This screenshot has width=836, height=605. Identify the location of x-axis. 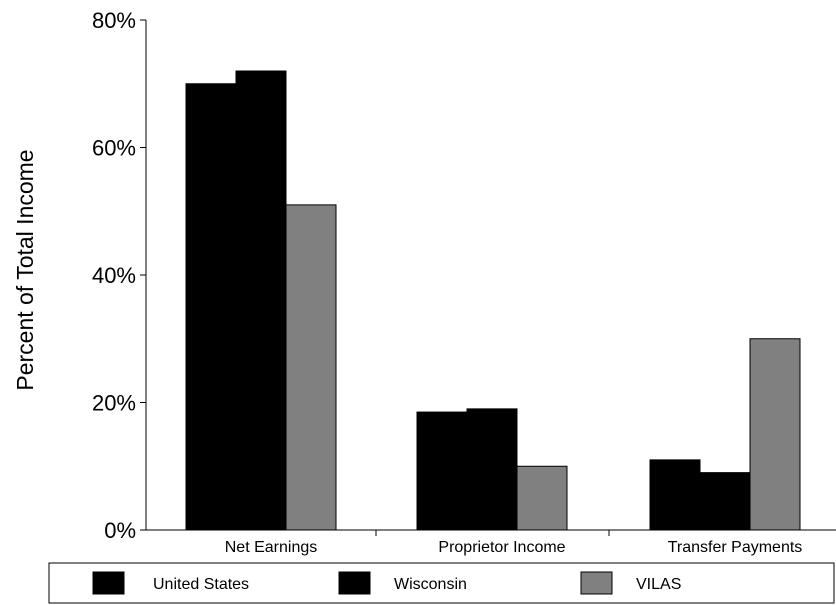
(491, 532).